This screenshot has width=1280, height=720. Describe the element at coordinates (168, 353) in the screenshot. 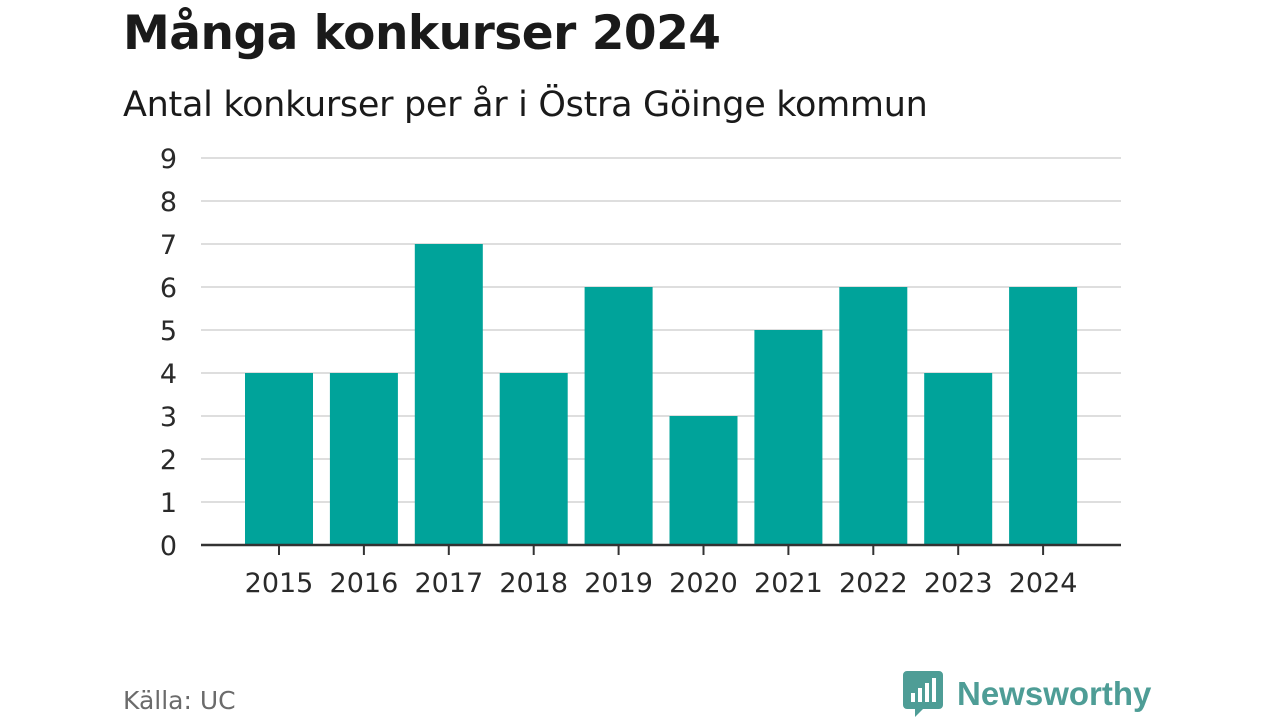

I see `y-axis-ticks: 0 1 2 3 4 5 6 7 8 9` at that location.